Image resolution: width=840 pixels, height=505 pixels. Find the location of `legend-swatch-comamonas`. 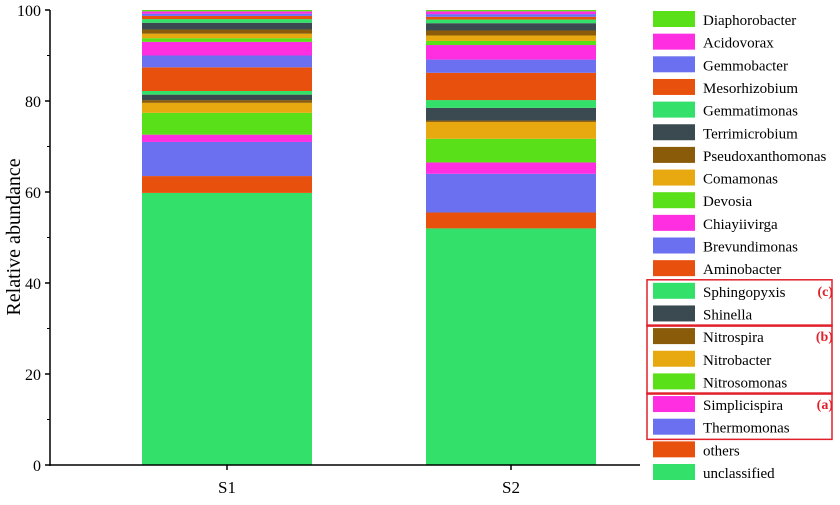

legend-swatch-comamonas is located at coordinates (674, 177).